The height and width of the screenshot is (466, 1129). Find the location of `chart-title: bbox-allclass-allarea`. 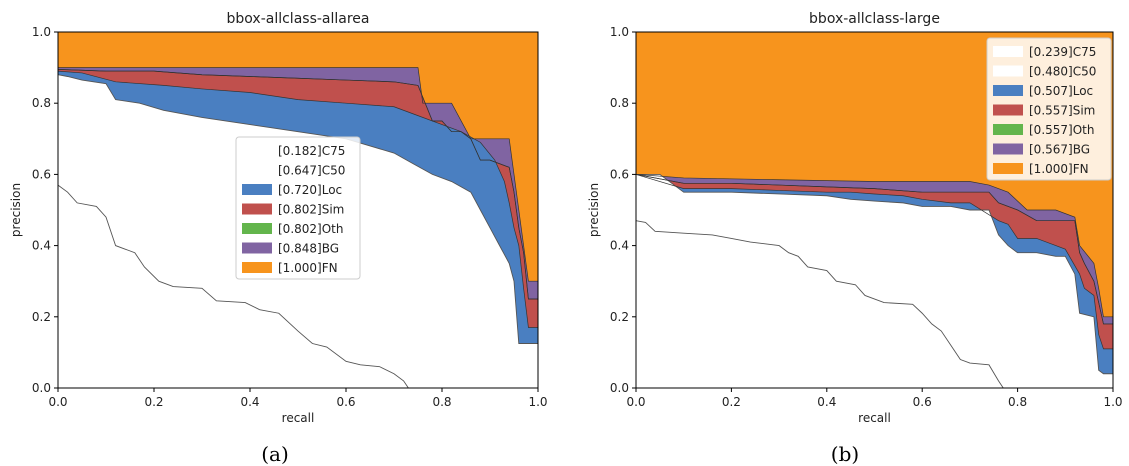

chart-title: bbox-allclass-allarea is located at coordinates (298, 19).